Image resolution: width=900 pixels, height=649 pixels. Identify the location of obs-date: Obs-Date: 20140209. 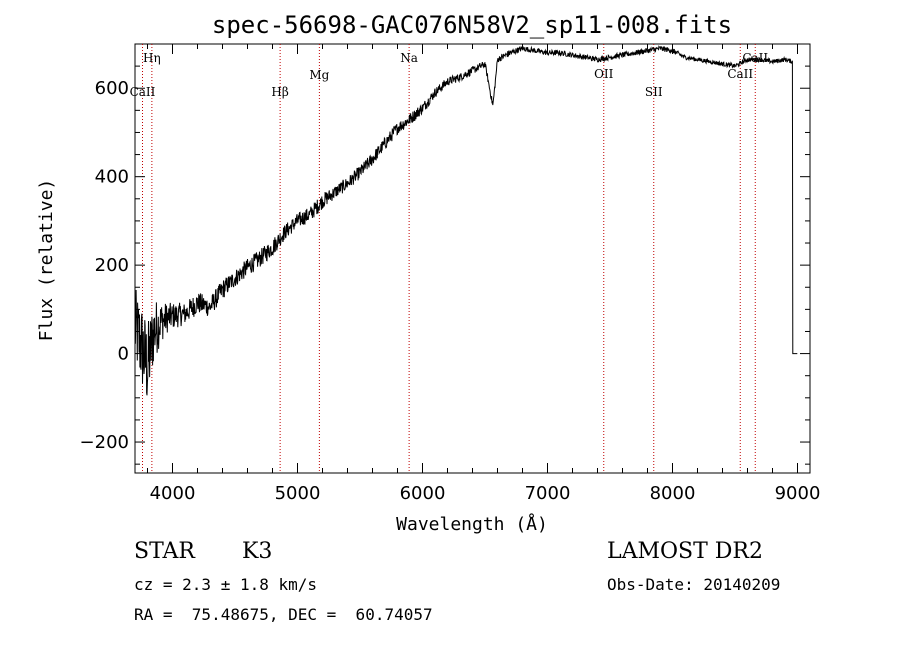
(694, 584).